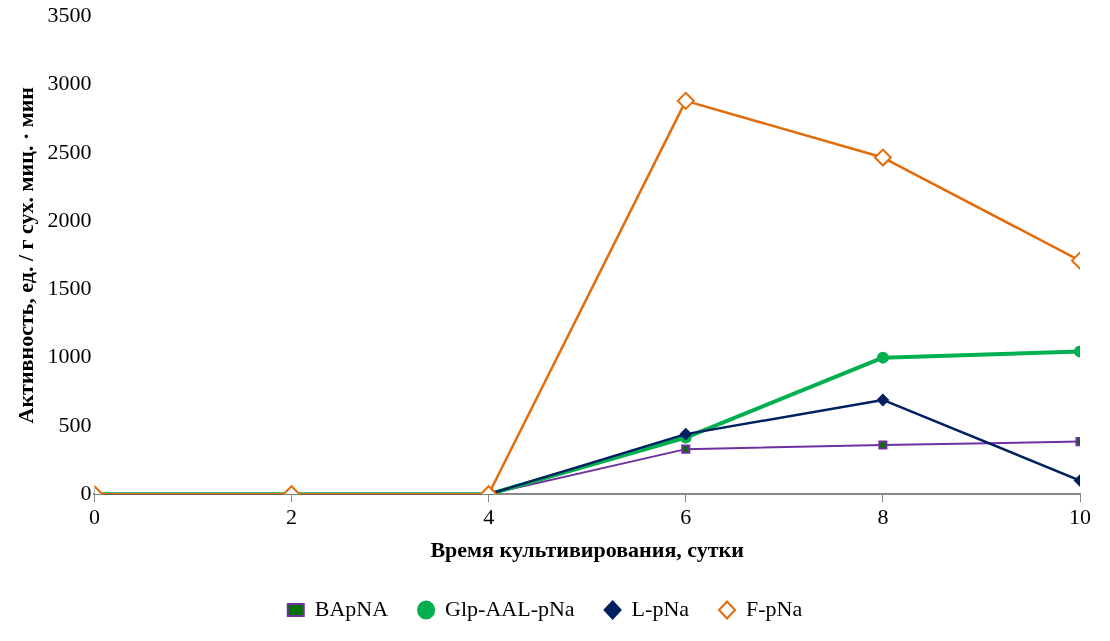 The image size is (1110, 641). I want to click on y-tick-label: 1000, so click(69, 356).